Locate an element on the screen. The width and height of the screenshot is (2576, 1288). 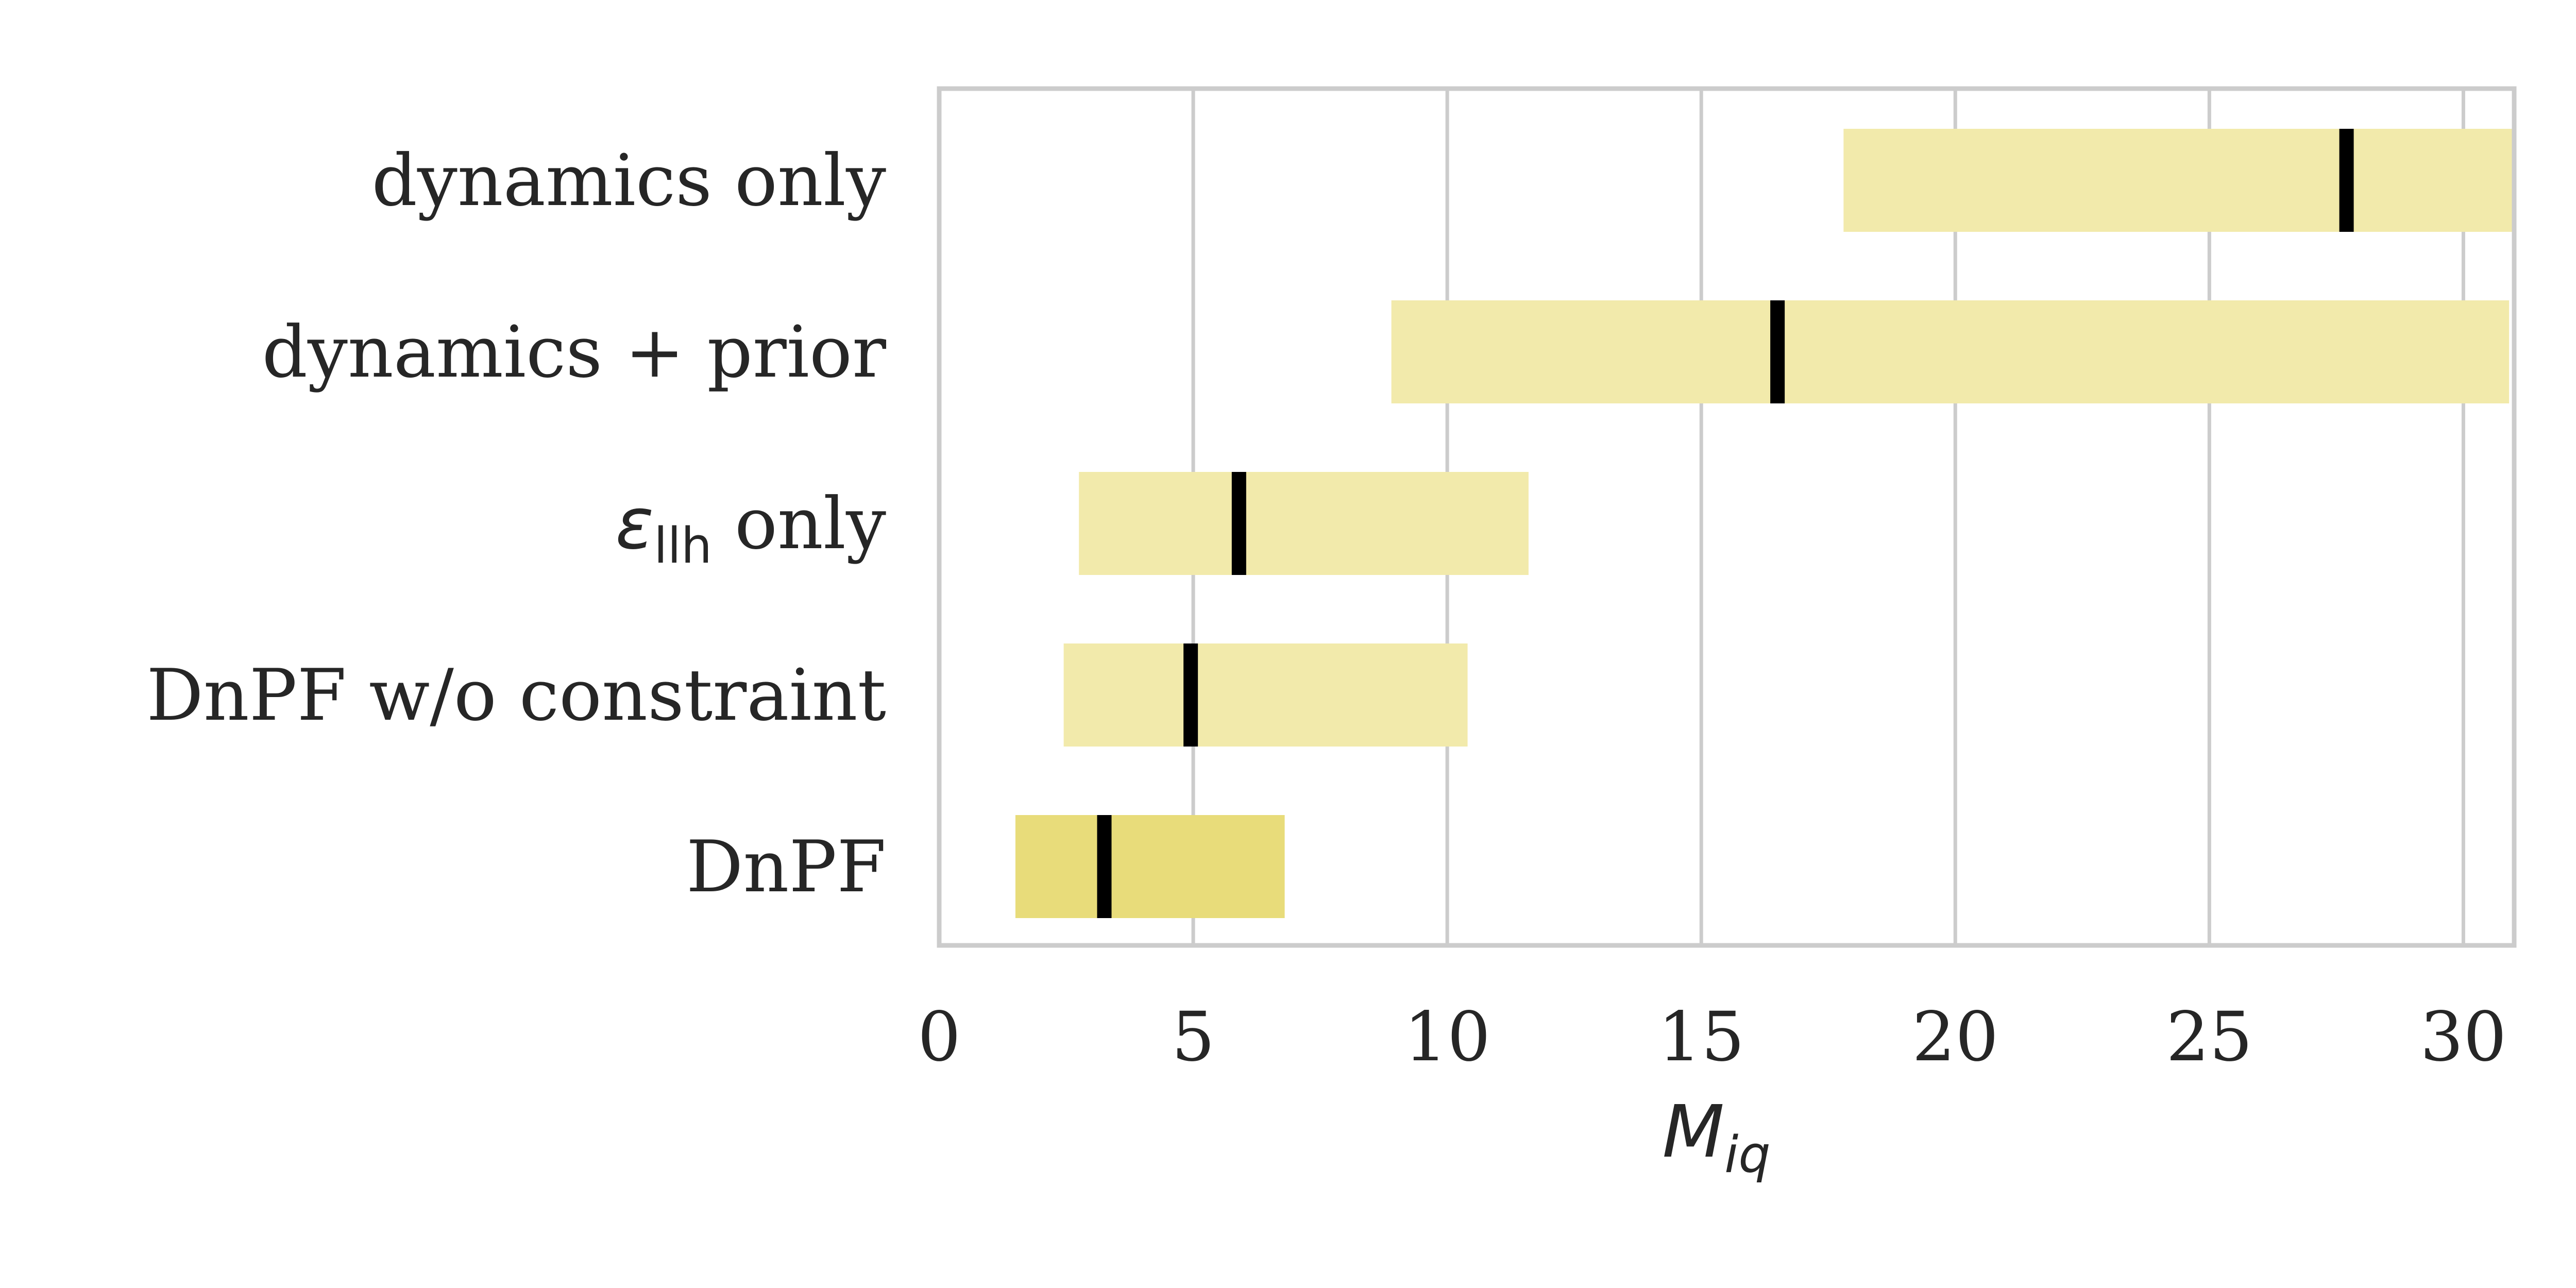
x-tick-label: 0 is located at coordinates (939, 1037).